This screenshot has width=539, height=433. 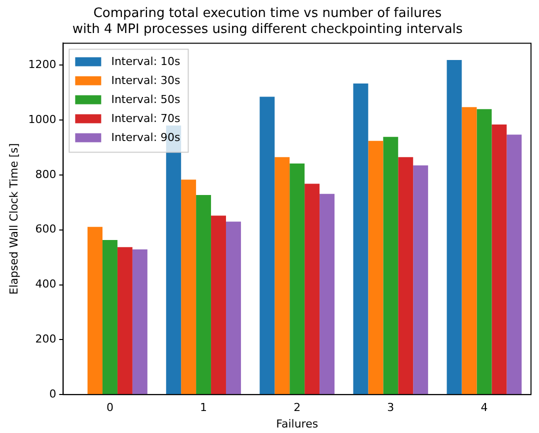 What do you see at coordinates (45, 339) in the screenshot?
I see `y-tick-label: 200` at bounding box center [45, 339].